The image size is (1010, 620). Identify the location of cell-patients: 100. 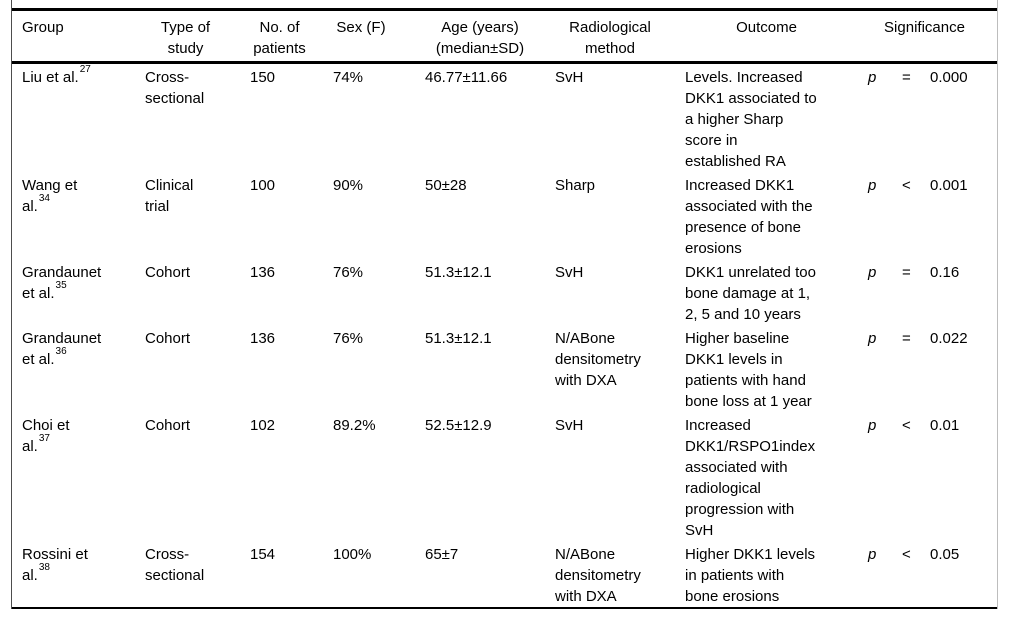
(263, 185).